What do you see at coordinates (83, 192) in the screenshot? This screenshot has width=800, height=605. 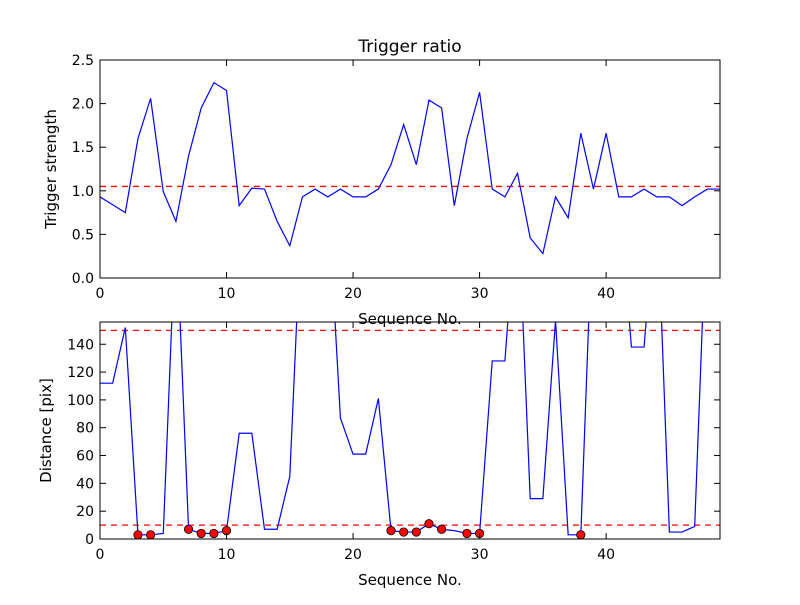 I see `plot1-y-tick-label: 1.0` at bounding box center [83, 192].